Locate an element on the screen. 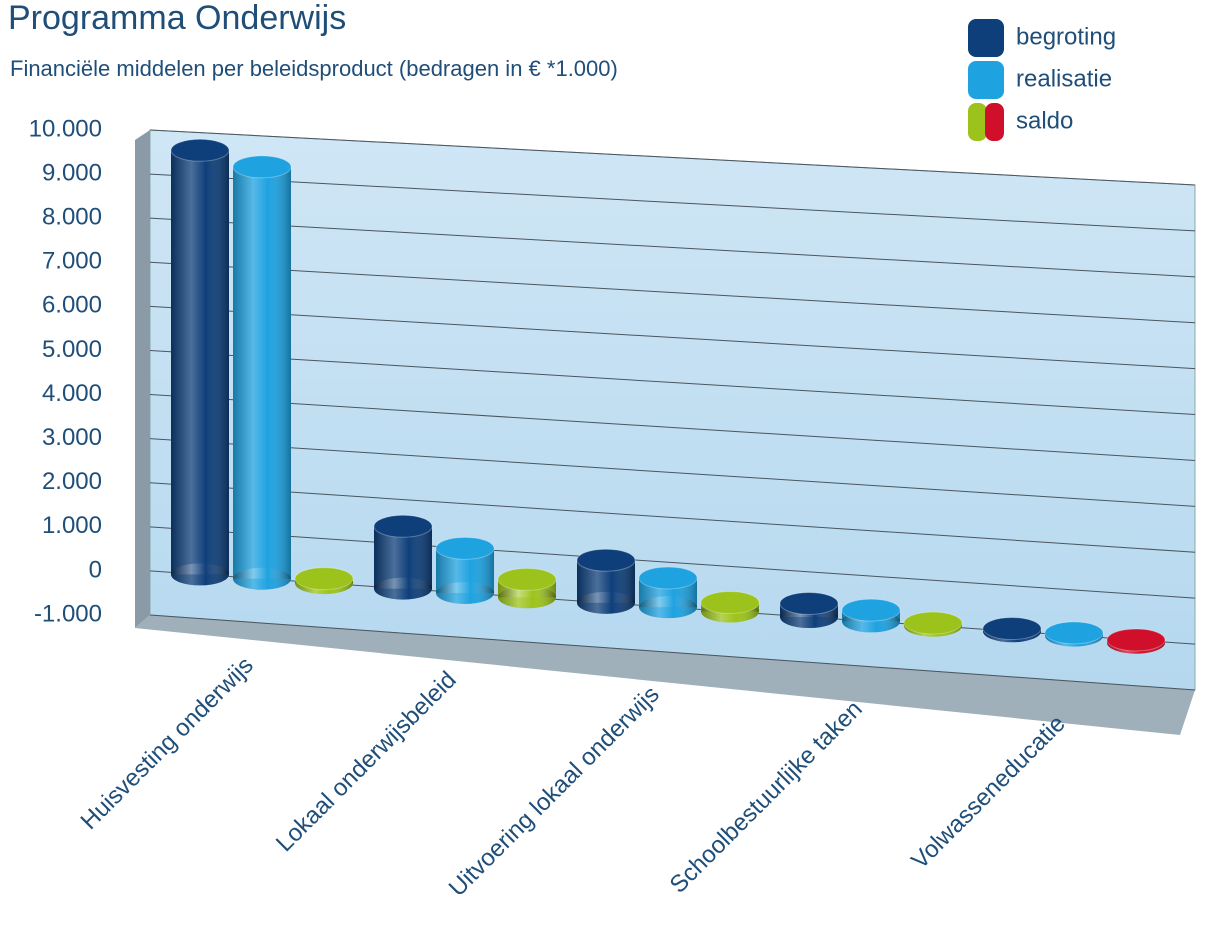 This screenshot has height=931, width=1213. floor is located at coordinates (665, 675).